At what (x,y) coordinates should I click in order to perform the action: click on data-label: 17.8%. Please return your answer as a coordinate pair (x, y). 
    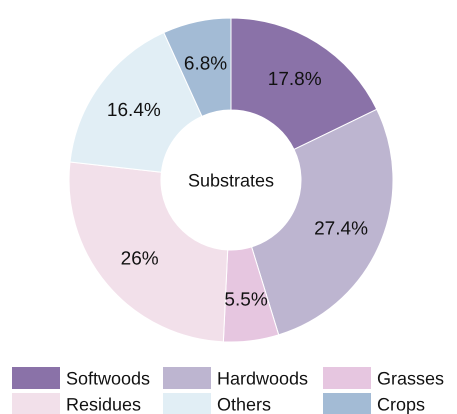
    Looking at the image, I should click on (295, 79).